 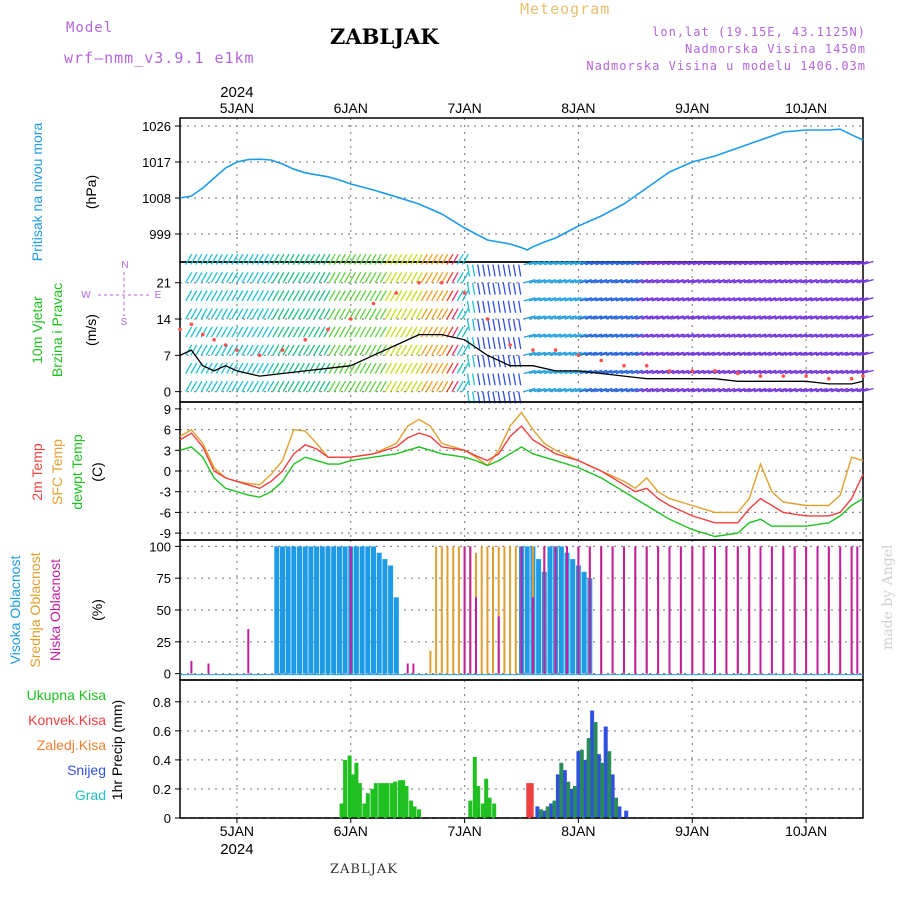 I want to click on hail-bar, so click(x=602, y=790).